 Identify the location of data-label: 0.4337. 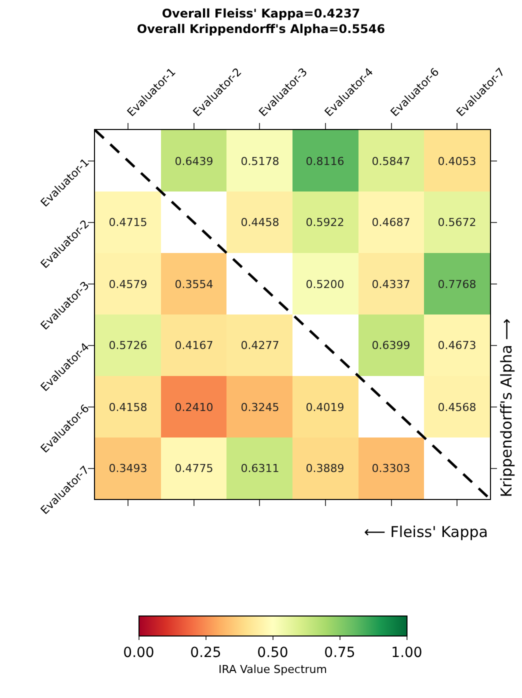
(391, 284).